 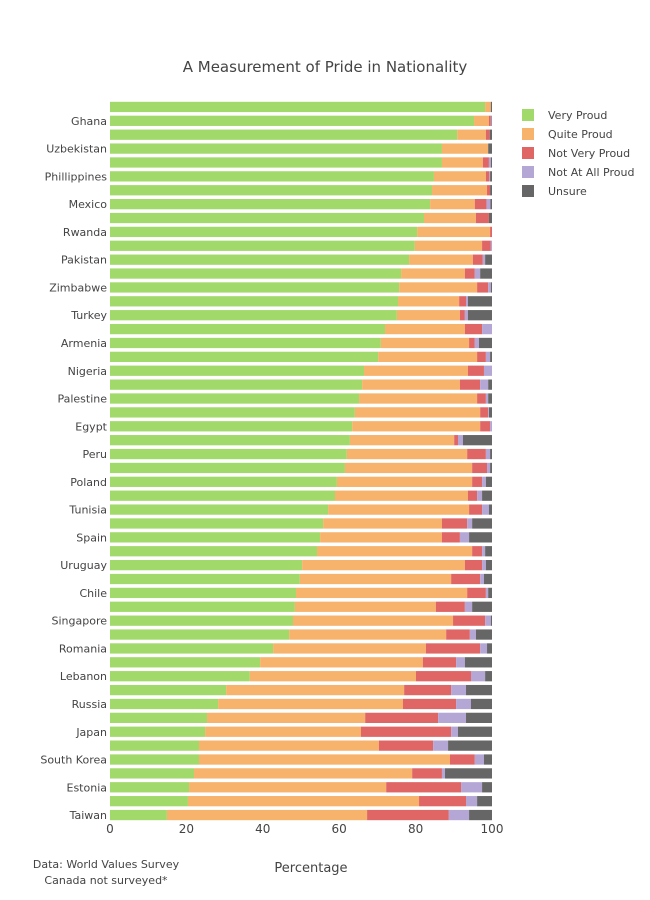 I want to click on legend-item: Not At All Proud, so click(x=578, y=172).